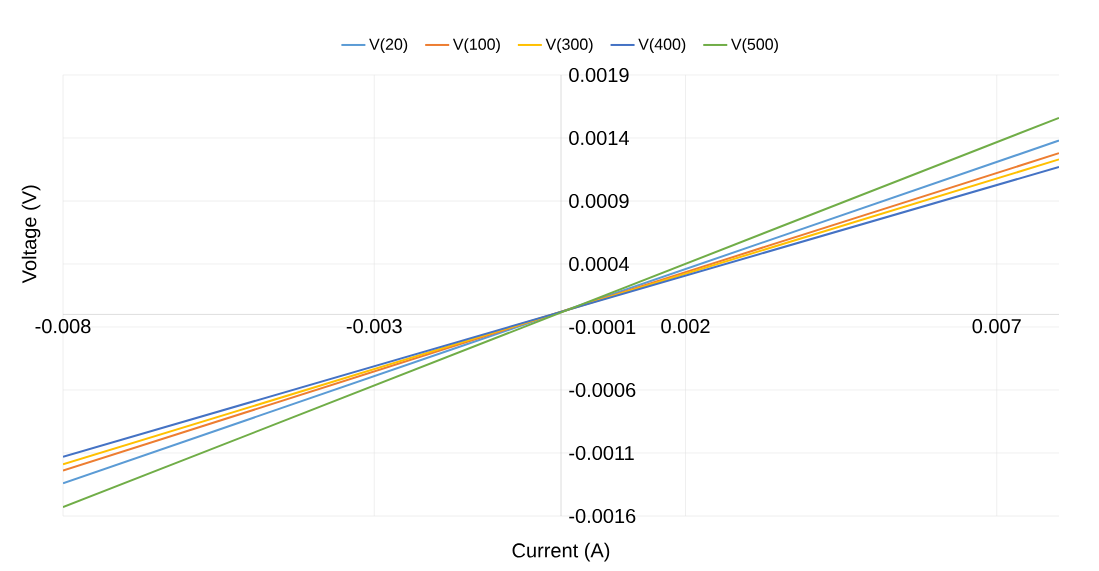 This screenshot has width=1099, height=571. I want to click on y-tick-label: 0.0009, so click(599, 201).